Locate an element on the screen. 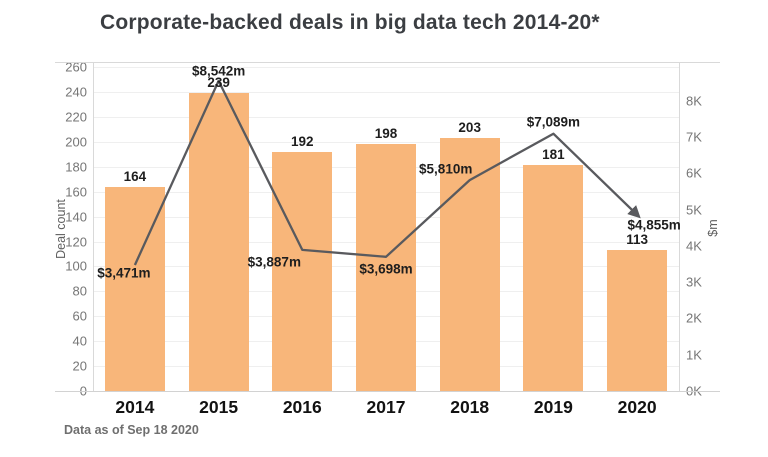 The image size is (768, 457). line-value-label: $3,471m is located at coordinates (124, 273).